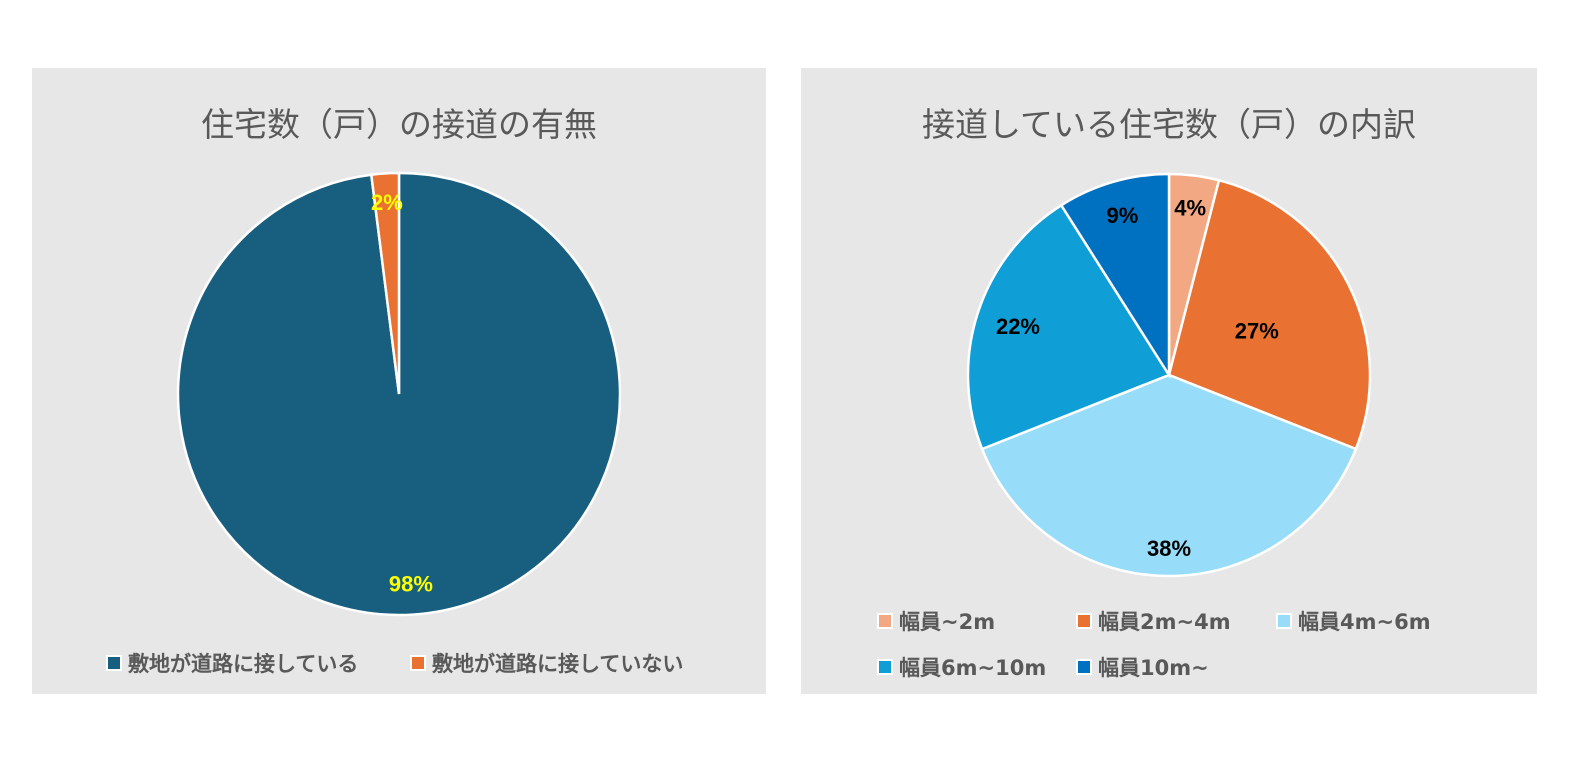 Image resolution: width=1583 pixels, height=769 pixels. I want to click on legend-item: 敷地が道路に接していない, so click(546, 663).